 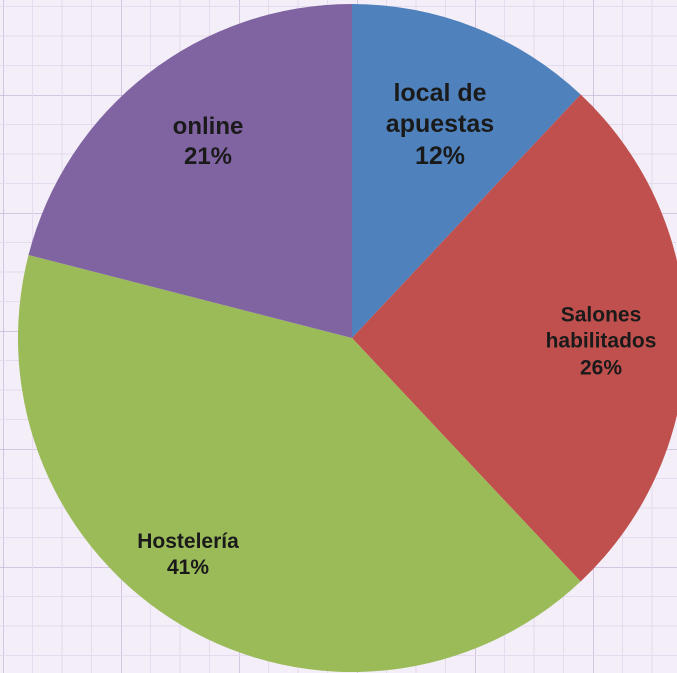 I want to click on slice-label: local de apuestas 12%, so click(x=440, y=125).